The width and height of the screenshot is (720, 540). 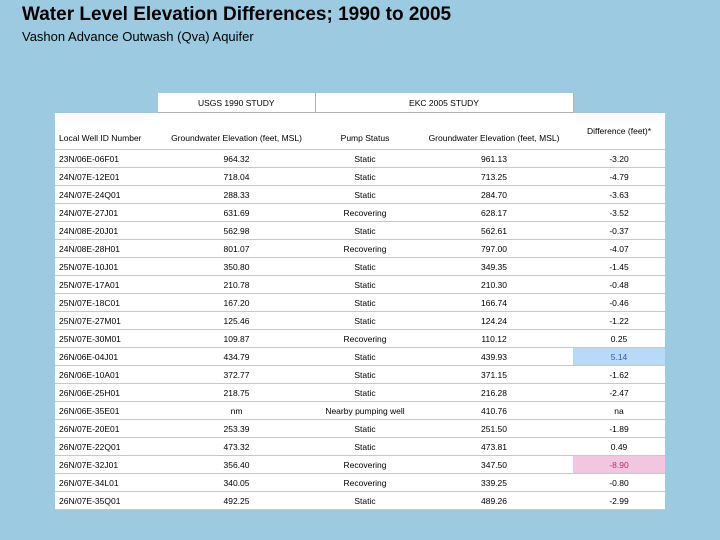 I want to click on table-row: 24N/07E-12E01 718.04 Static 713.25 -4.79, so click(x=360, y=176).